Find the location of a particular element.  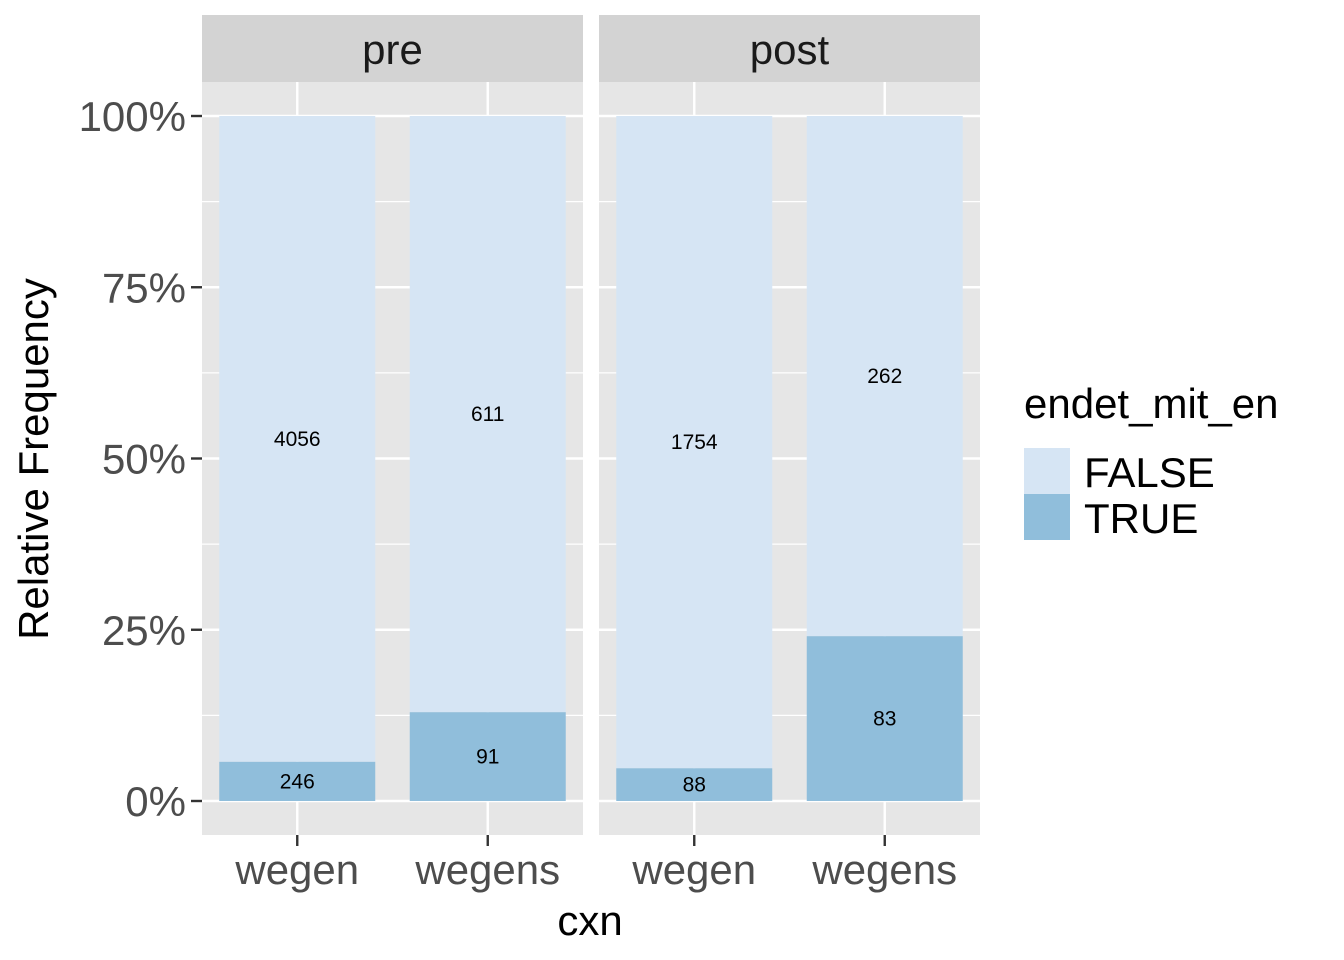

y-tick-label: 25% is located at coordinates (144, 630).